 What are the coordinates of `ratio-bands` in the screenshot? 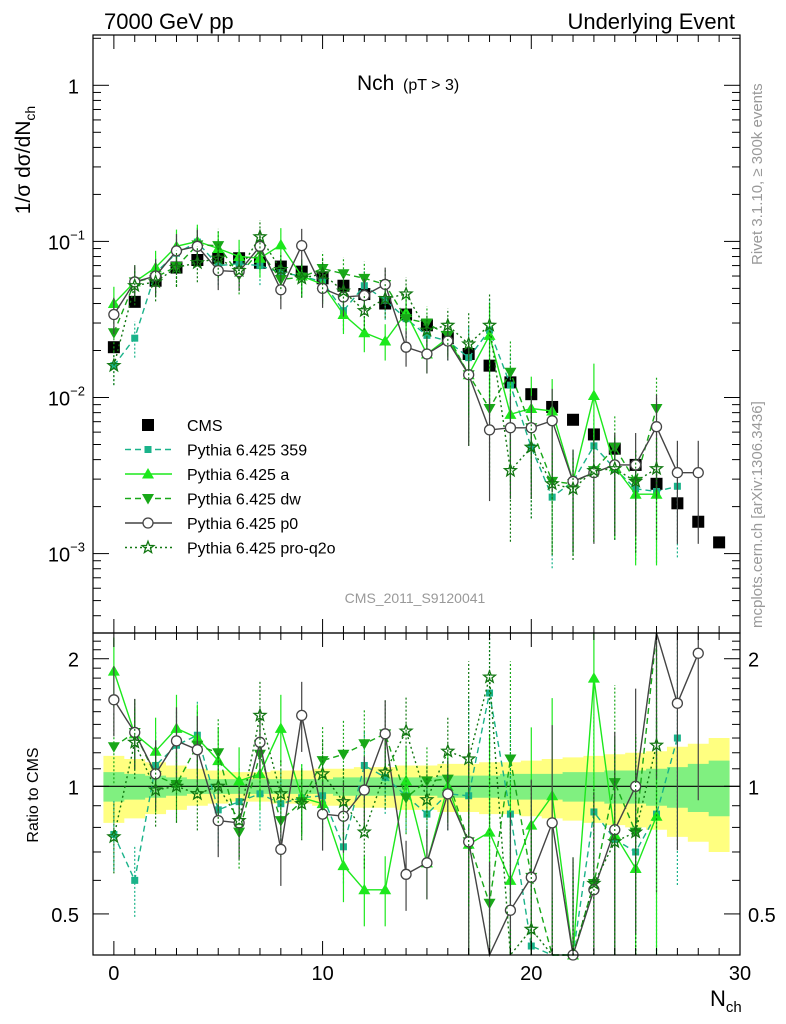 It's located at (416, 795).